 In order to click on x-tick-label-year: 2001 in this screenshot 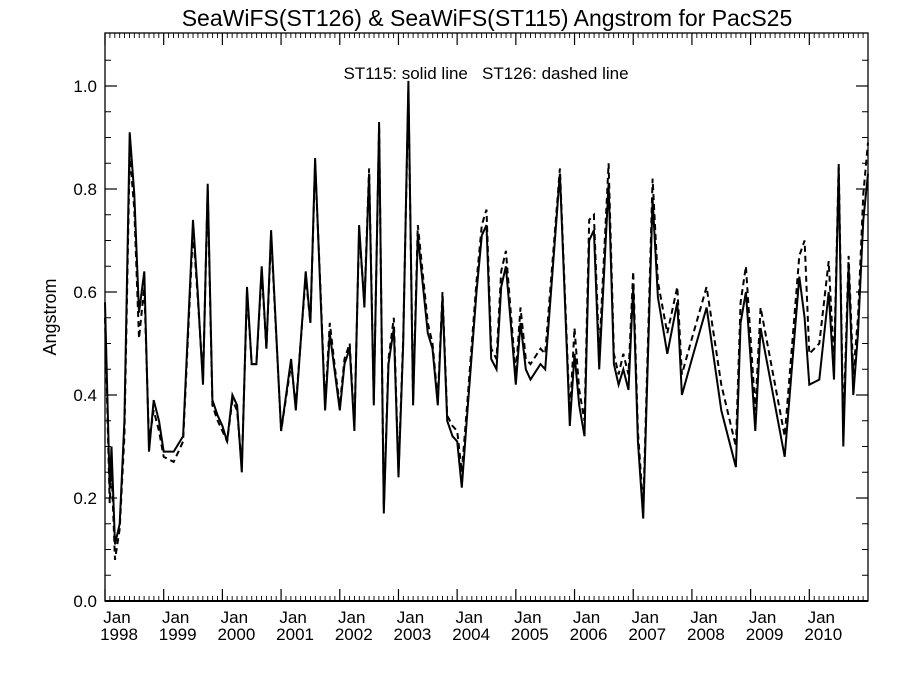, I will do `click(295, 634)`.